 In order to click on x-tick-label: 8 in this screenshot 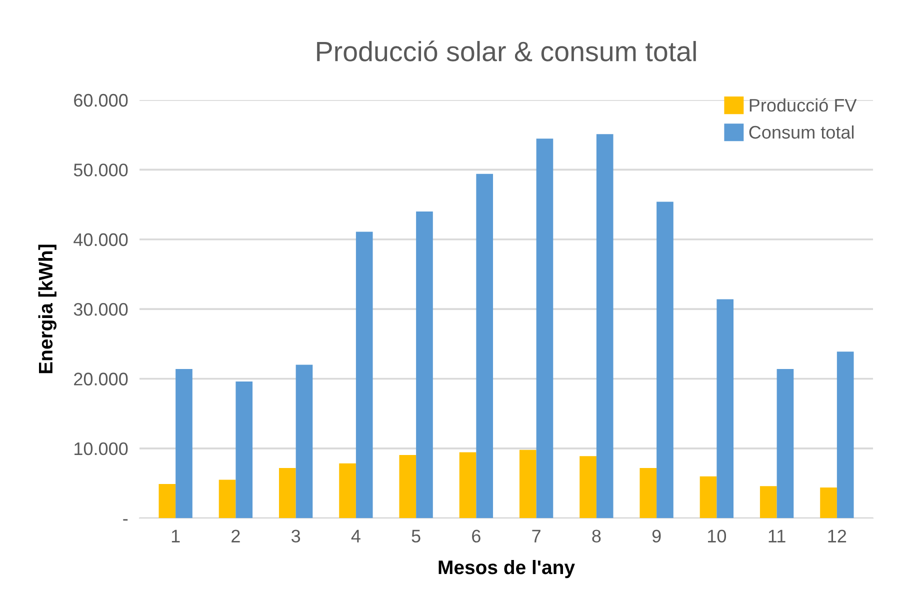, I will do `click(596, 536)`.